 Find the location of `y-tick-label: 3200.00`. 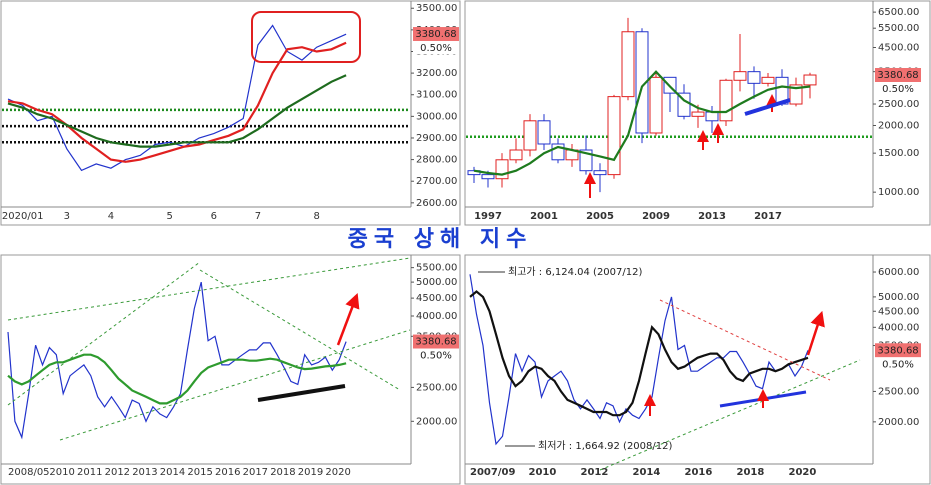

y-tick-label: 3200.00 is located at coordinates (436, 73).